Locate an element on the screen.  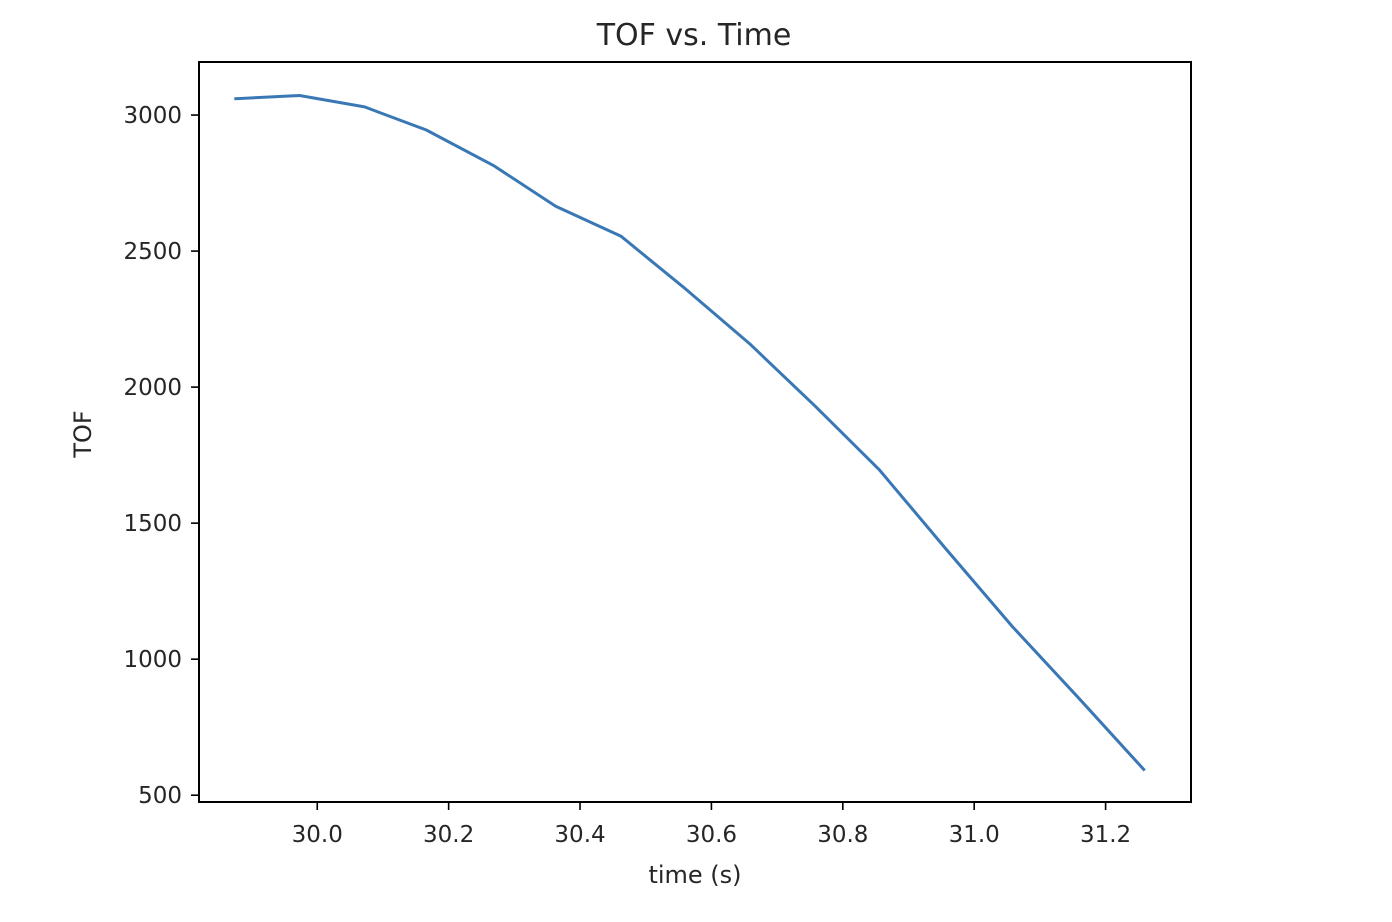
x-axis-ticks: 30.0 30.2 30.4 30.6 30.8 31.0 31.2 is located at coordinates (711, 825).